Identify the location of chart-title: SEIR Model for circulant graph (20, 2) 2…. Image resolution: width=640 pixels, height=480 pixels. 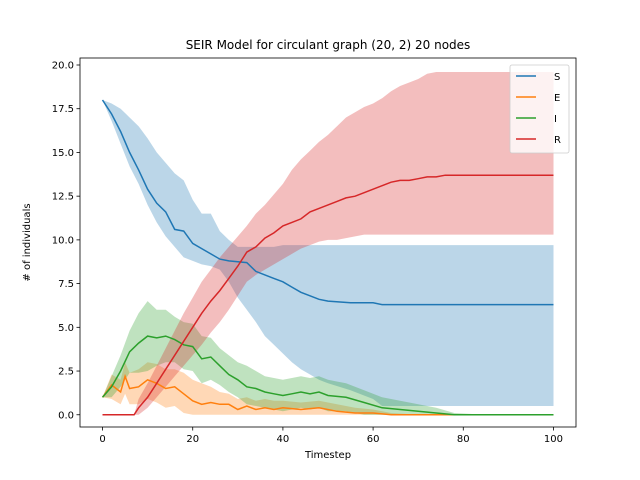
(328, 45).